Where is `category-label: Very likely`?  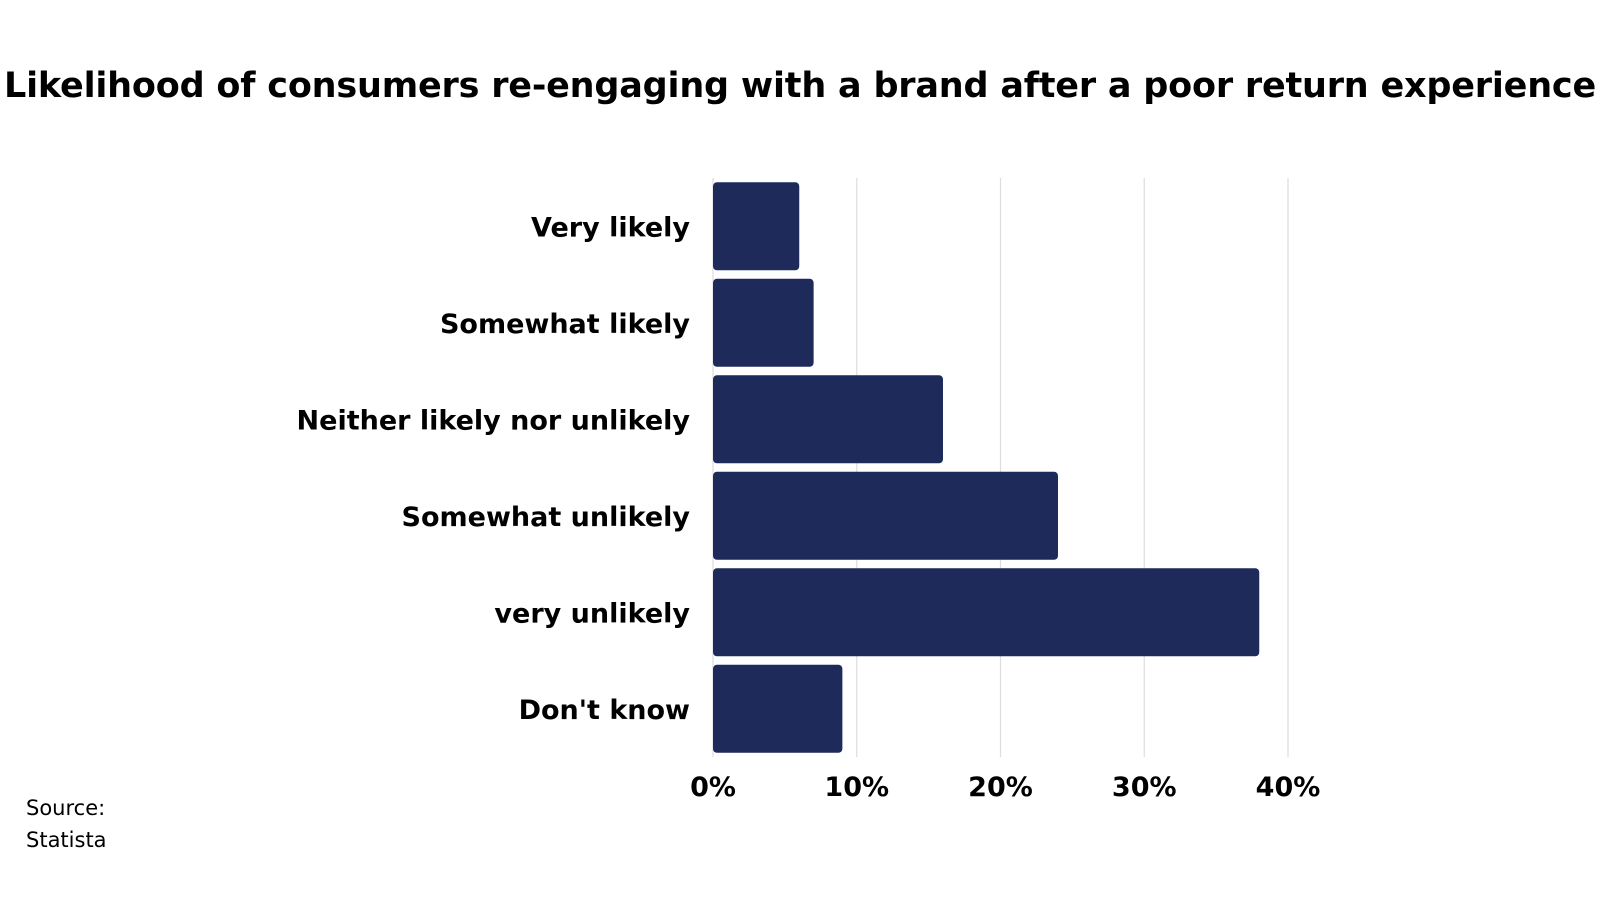
category-label: Very likely is located at coordinates (610, 227).